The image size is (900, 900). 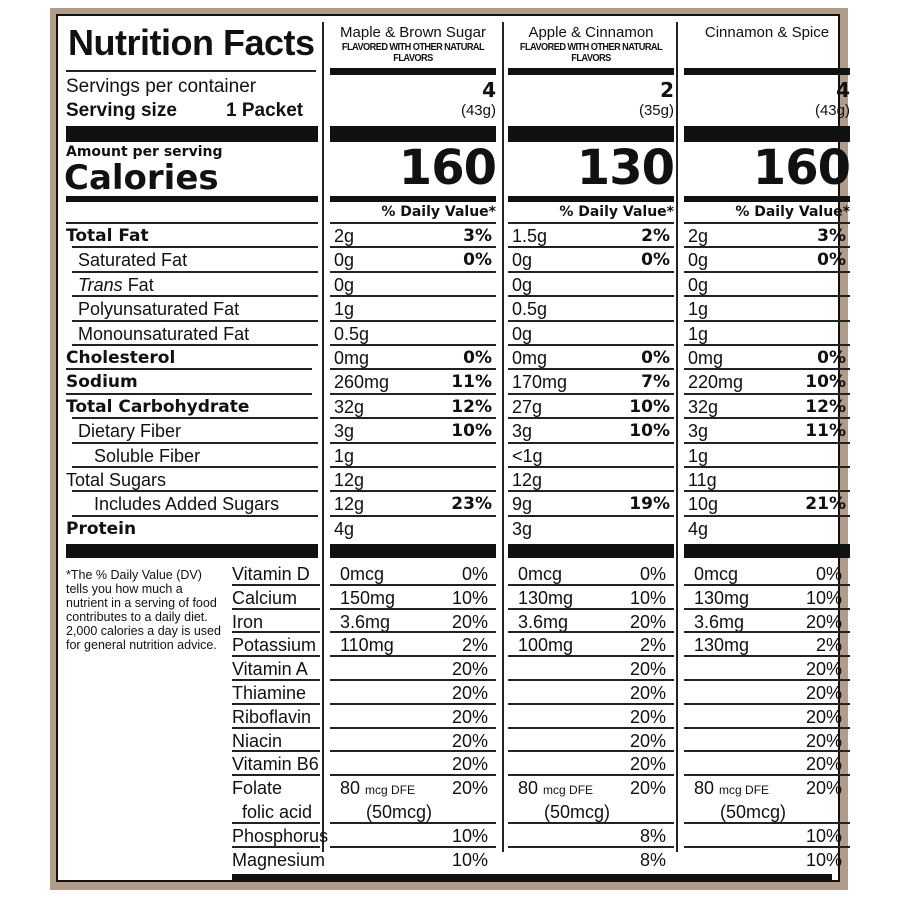 What do you see at coordinates (147, 455) in the screenshot?
I see `nutrient-name: Soluble Fiber` at bounding box center [147, 455].